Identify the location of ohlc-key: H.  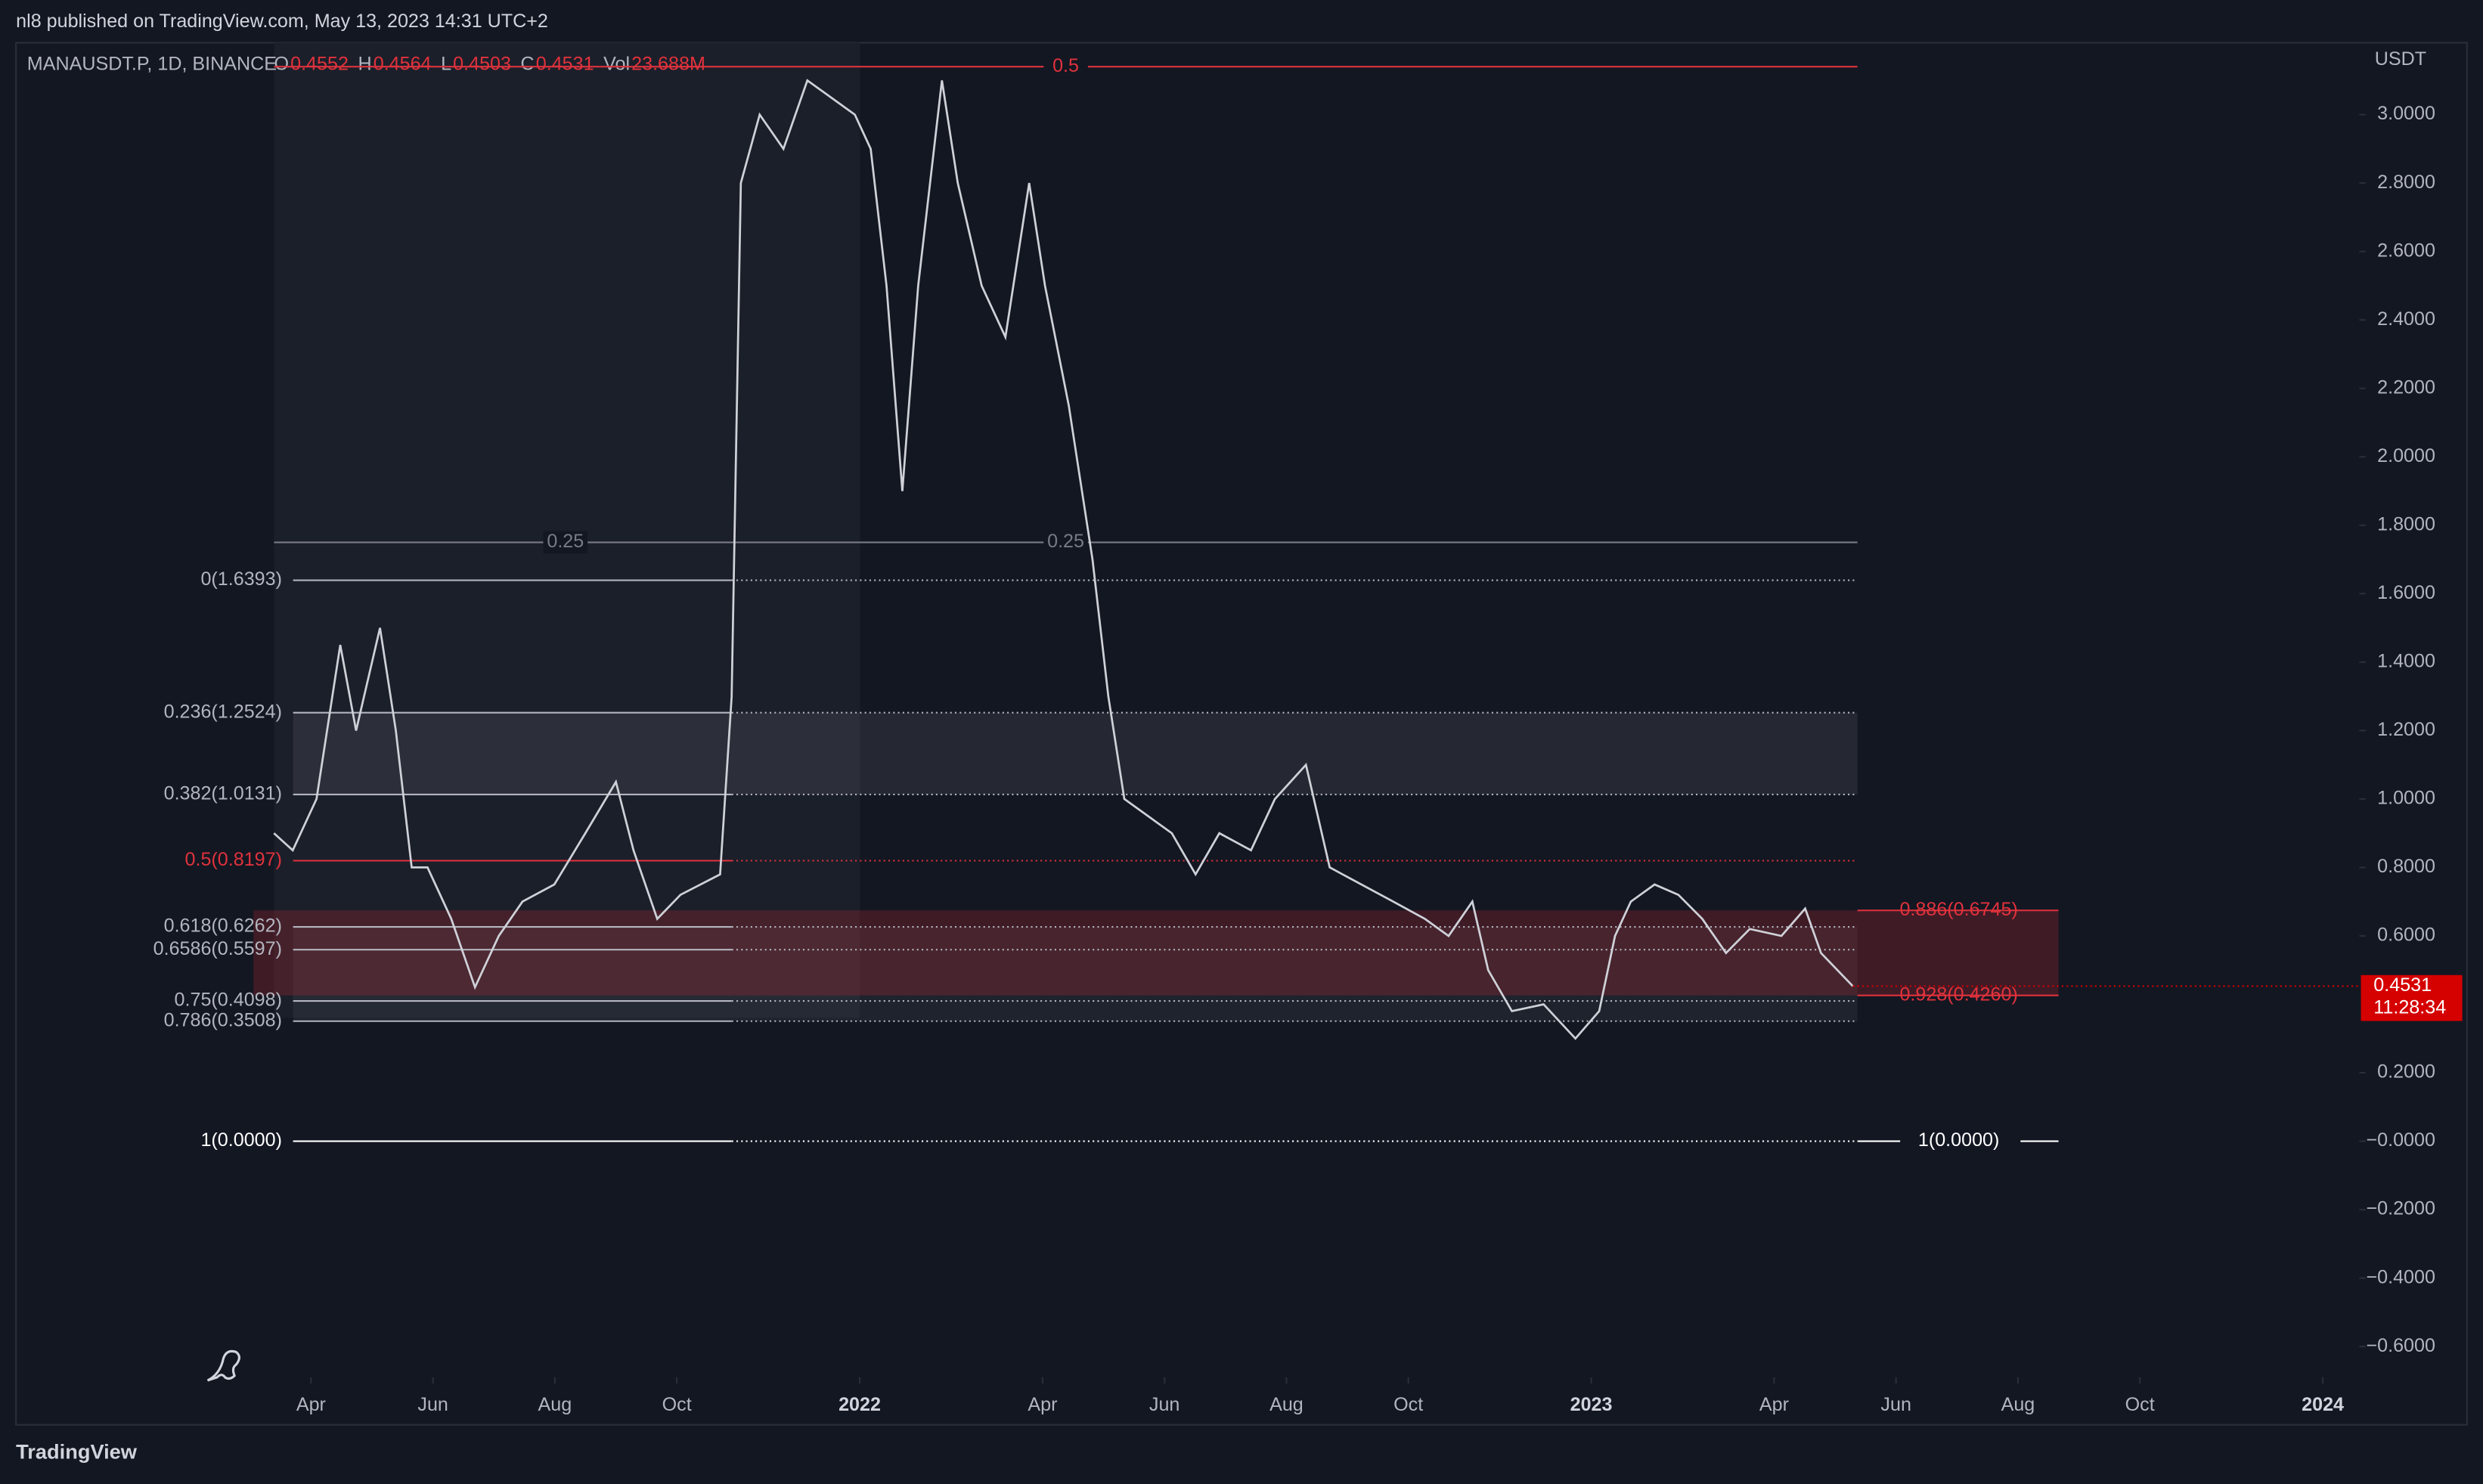
(364, 64).